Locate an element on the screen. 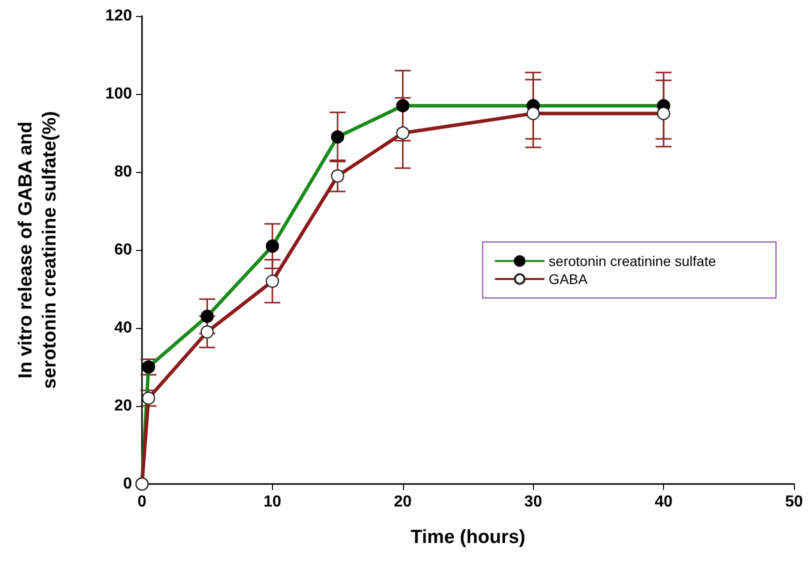 The image size is (811, 580). x-tick-label: 50 is located at coordinates (794, 502).